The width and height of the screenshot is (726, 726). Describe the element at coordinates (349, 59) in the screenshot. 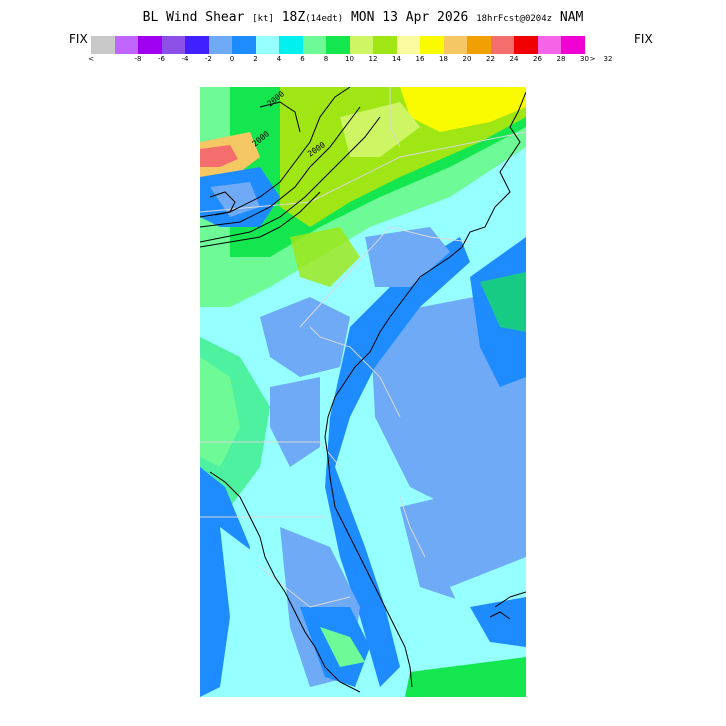

I see `colorbar-tick-label: 10` at that location.